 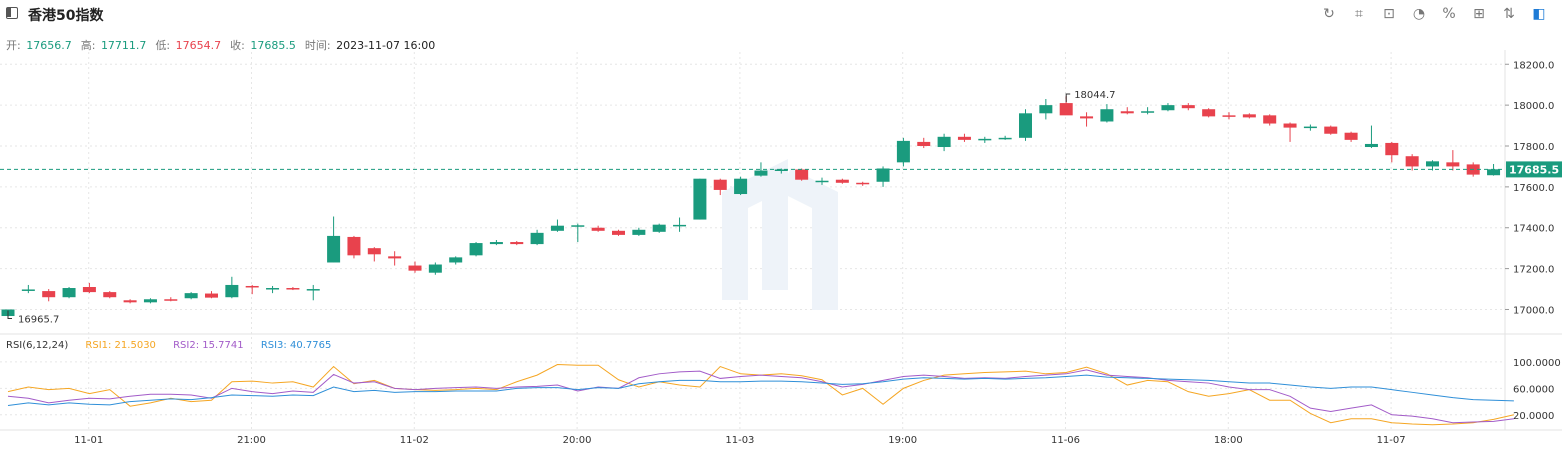 What do you see at coordinates (577, 440) in the screenshot?
I see `x-tick-label: 20:00` at bounding box center [577, 440].